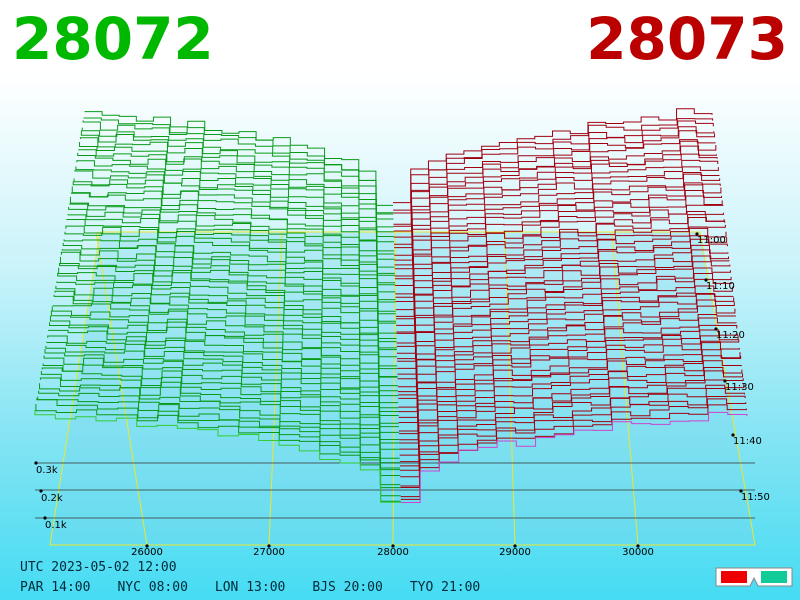 This screenshot has width=800, height=600. Describe the element at coordinates (445, 587) in the screenshot. I see `time-zone: TYO 21:00` at that location.